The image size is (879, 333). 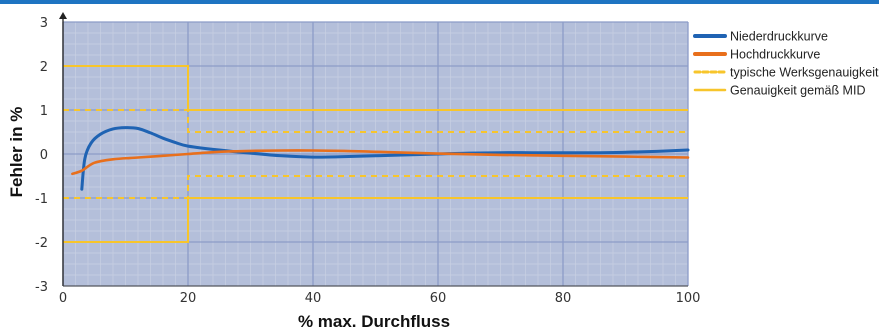 I want to click on niederdruck-curve, so click(x=385, y=158).